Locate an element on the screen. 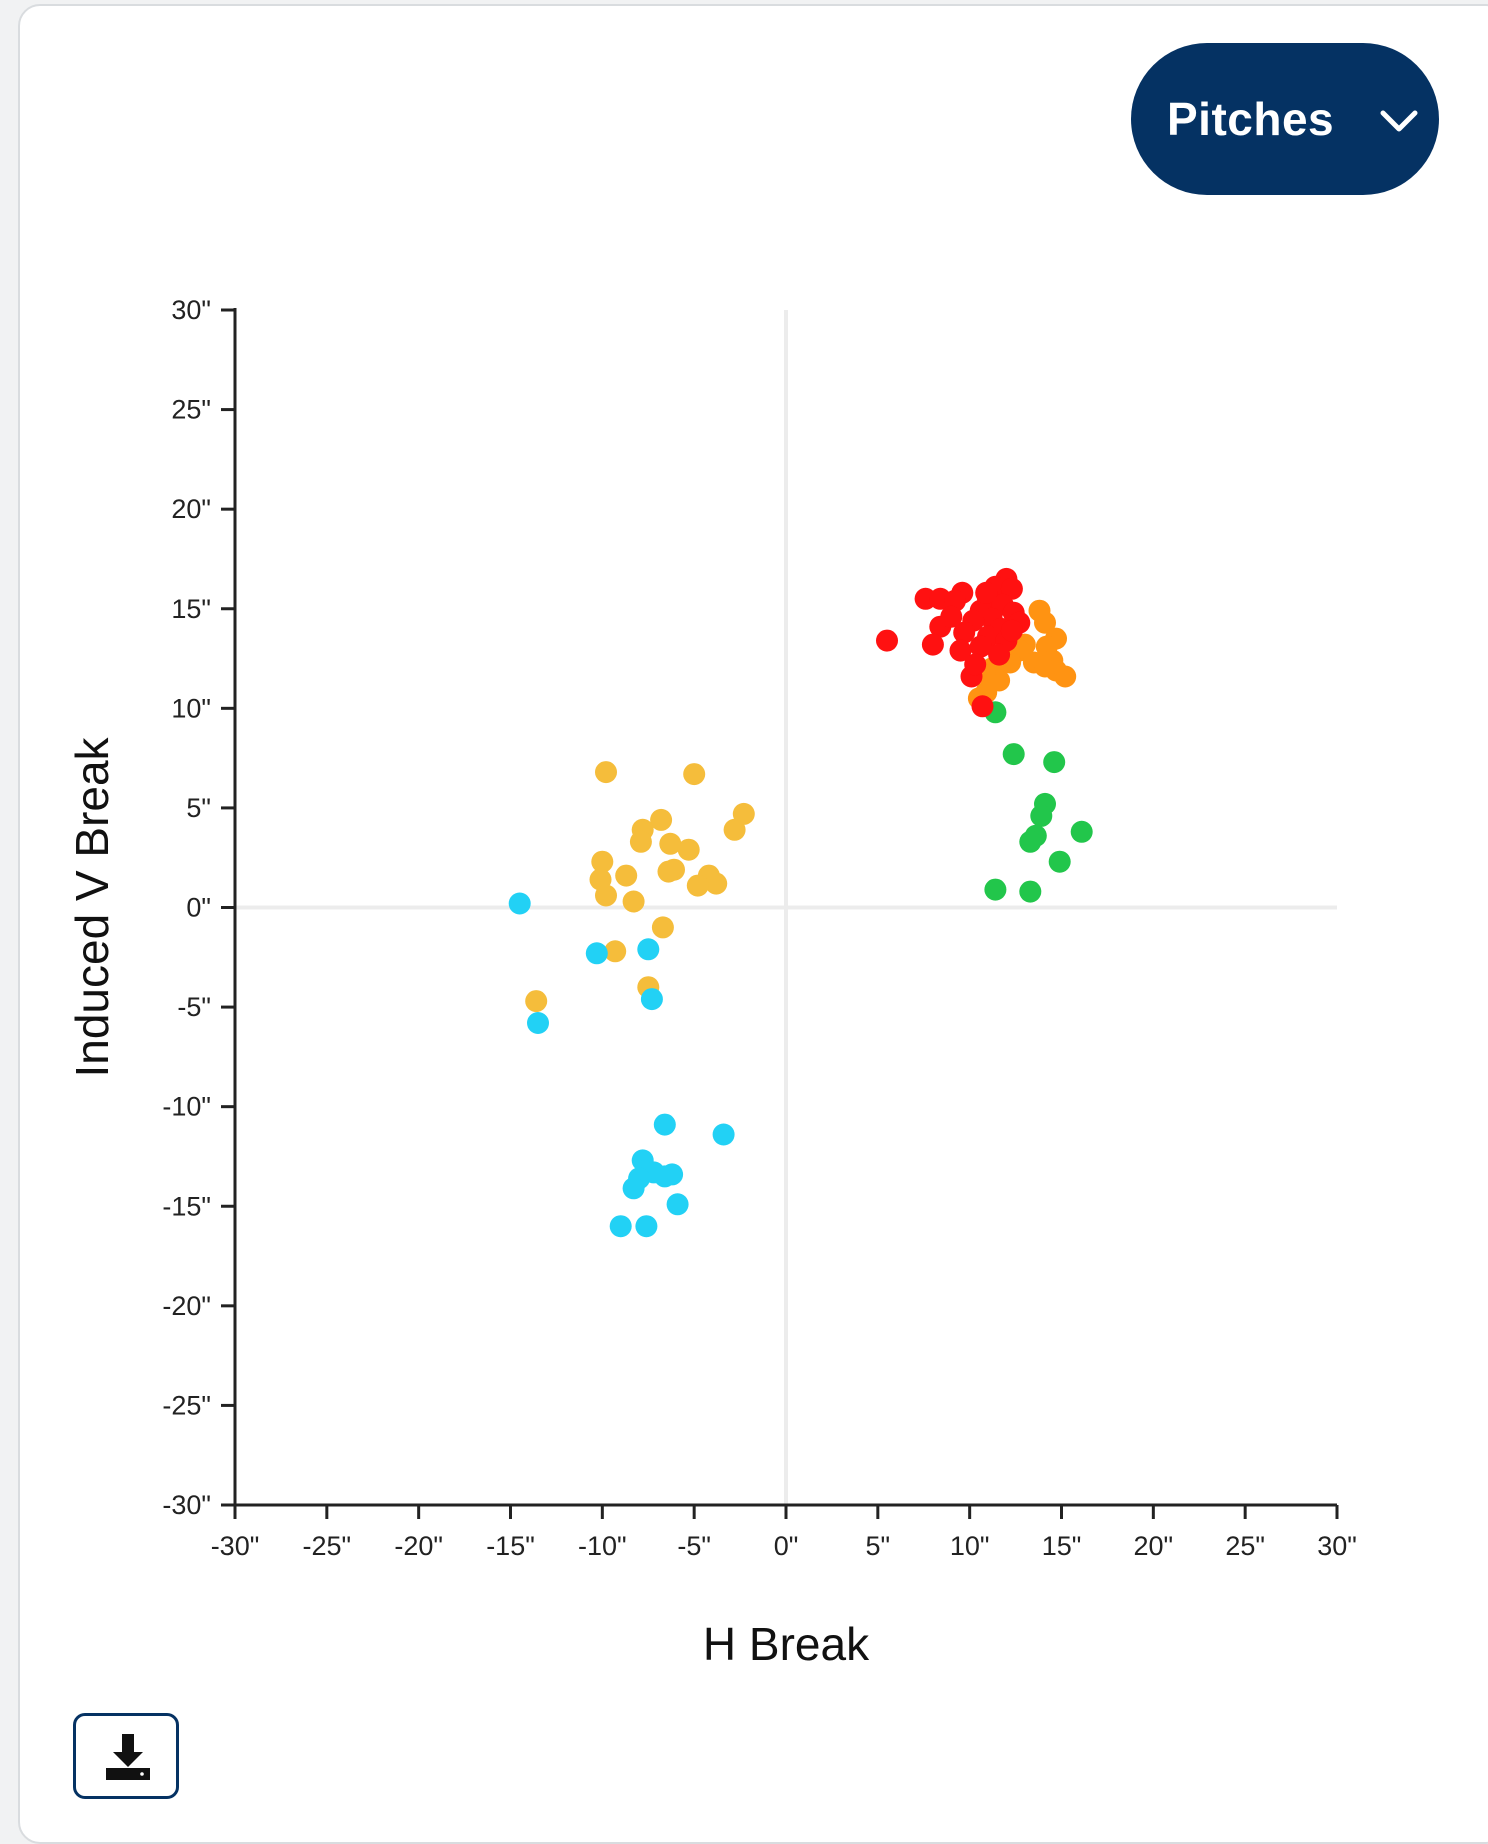 The width and height of the screenshot is (1488, 1844). pitches-dropdown: Pitches is located at coordinates (1285, 119).